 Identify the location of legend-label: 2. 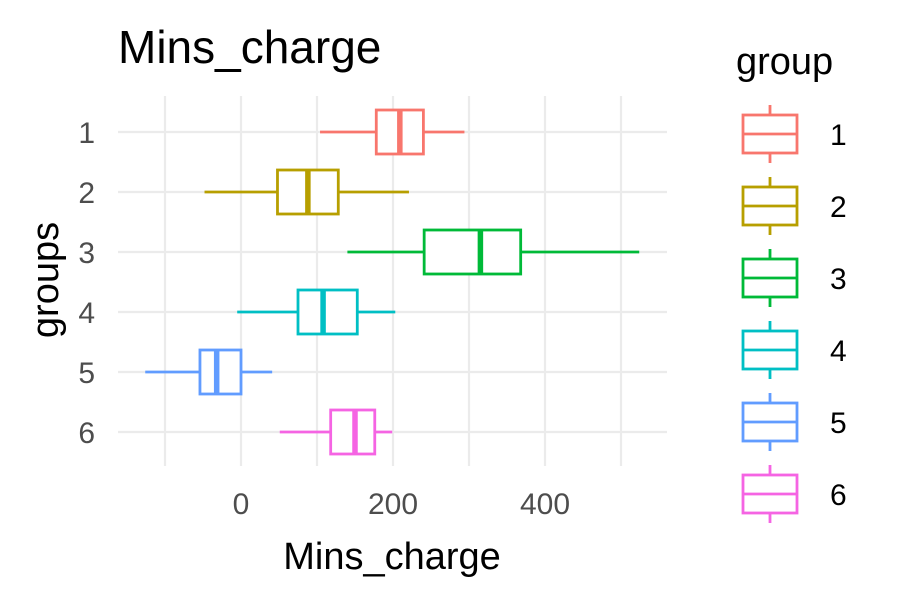
(838, 207).